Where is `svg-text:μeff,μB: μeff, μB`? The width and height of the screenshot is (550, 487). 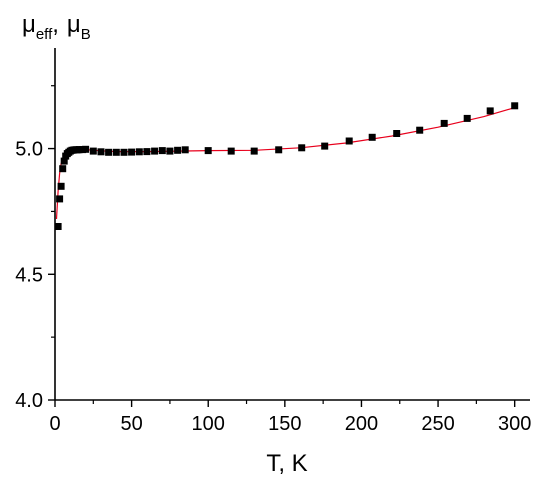 svg-text:μeff,μB: μeff, μB is located at coordinates (56, 27).